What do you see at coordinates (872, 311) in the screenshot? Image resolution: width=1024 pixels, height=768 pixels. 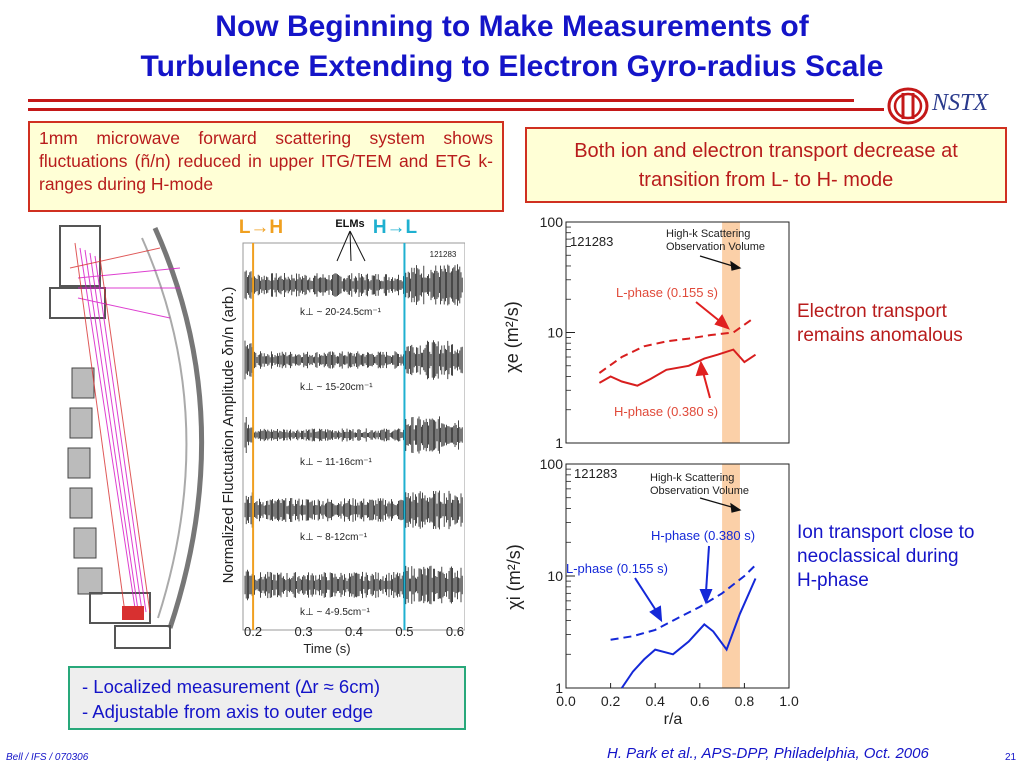 I see `electron-note-line1: Electron transport` at bounding box center [872, 311].